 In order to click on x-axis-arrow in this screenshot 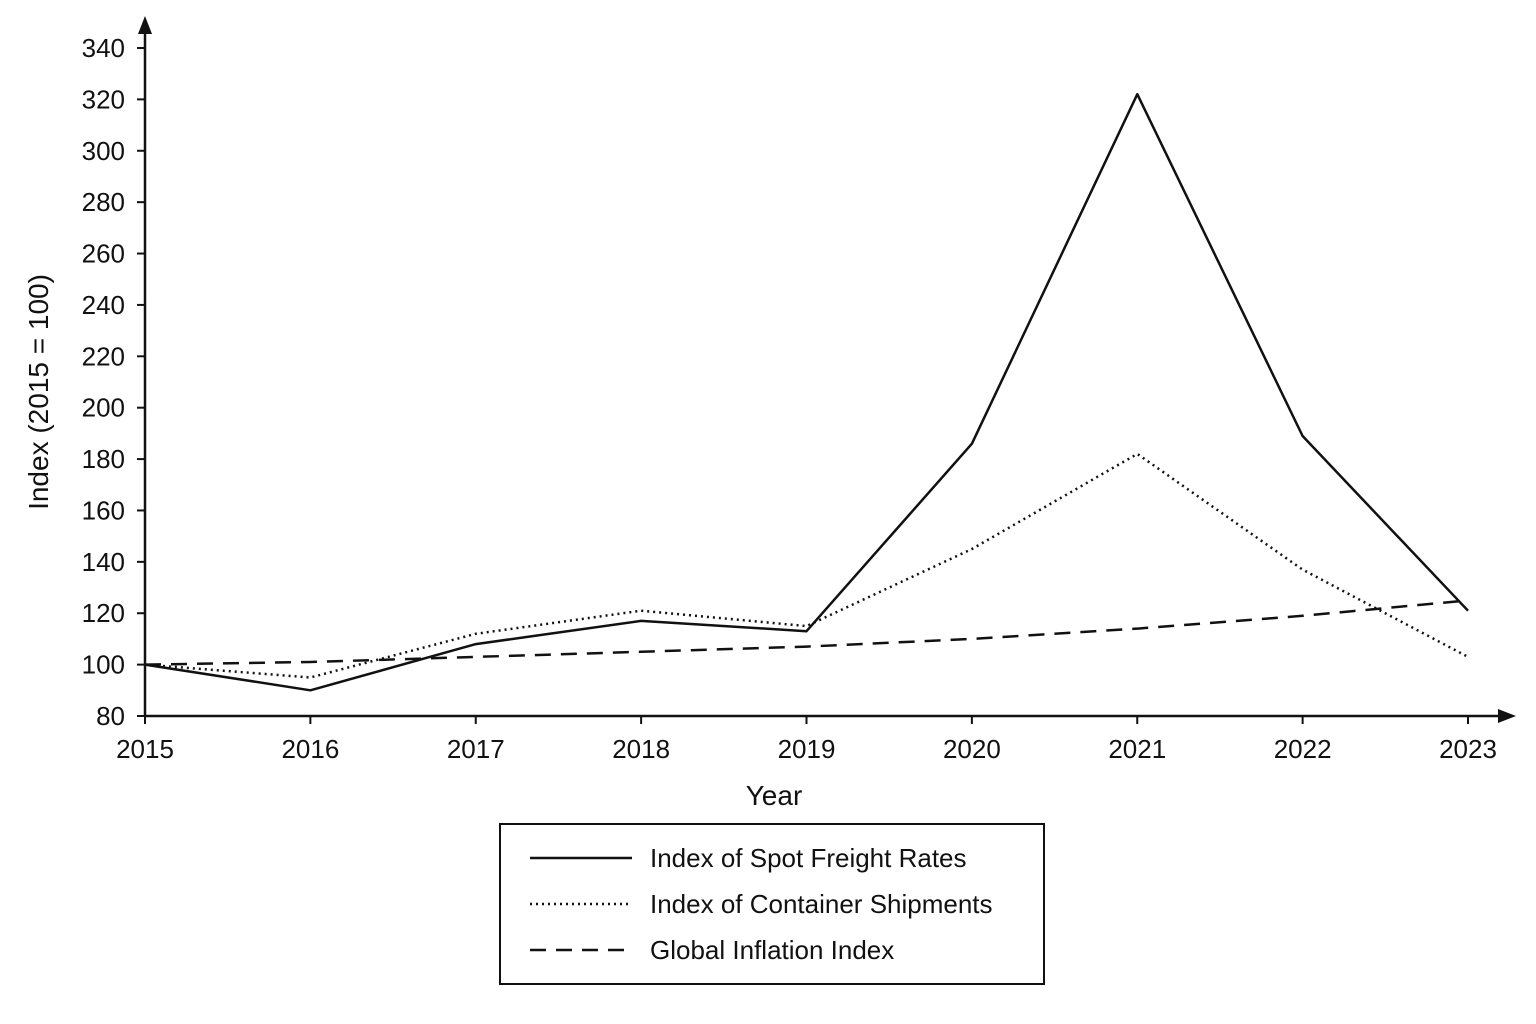, I will do `click(1507, 716)`.